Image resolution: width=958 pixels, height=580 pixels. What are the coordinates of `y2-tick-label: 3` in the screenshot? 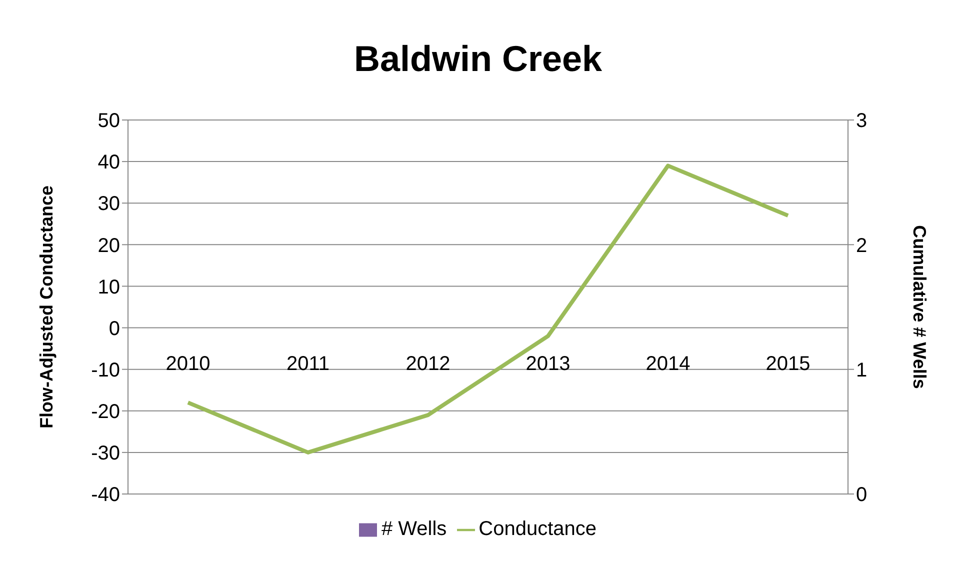 It's located at (862, 121).